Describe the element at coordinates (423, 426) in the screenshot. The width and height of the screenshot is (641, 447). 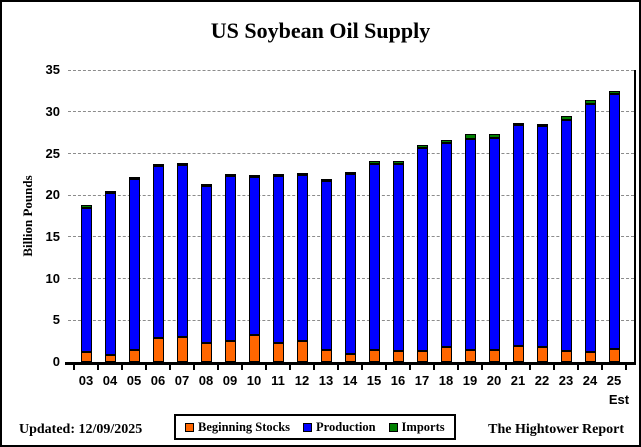
I see `legend-label-imports: Imports` at that location.